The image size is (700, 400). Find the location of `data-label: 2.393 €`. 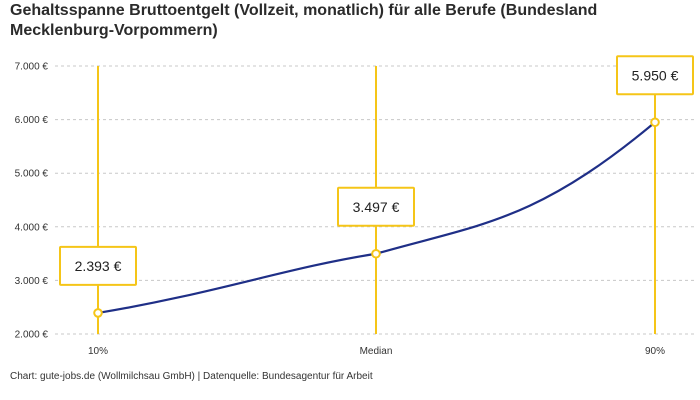

data-label: 2.393 € is located at coordinates (98, 266).